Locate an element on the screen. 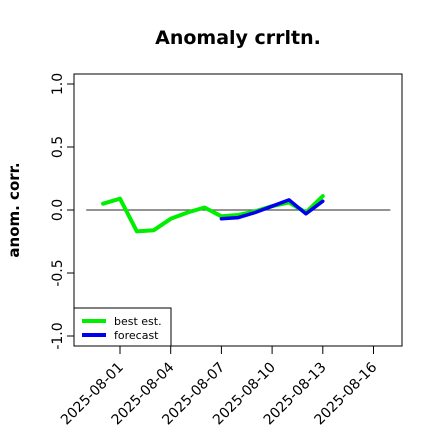 The width and height of the screenshot is (440, 440). y-axis: -1.0 -0.5 0.0 0.5 1.0 is located at coordinates (62, 211).